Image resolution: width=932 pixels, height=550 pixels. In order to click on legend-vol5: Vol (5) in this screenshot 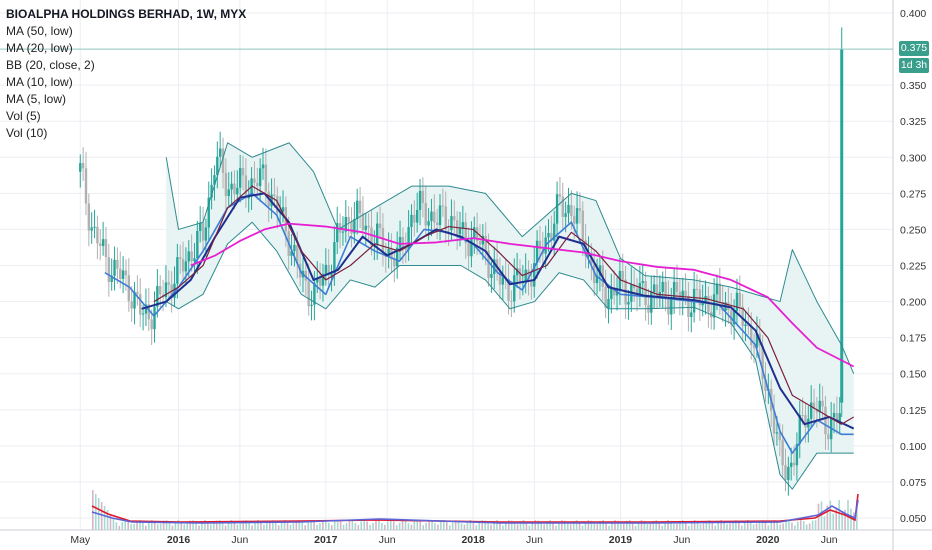, I will do `click(23, 116)`.